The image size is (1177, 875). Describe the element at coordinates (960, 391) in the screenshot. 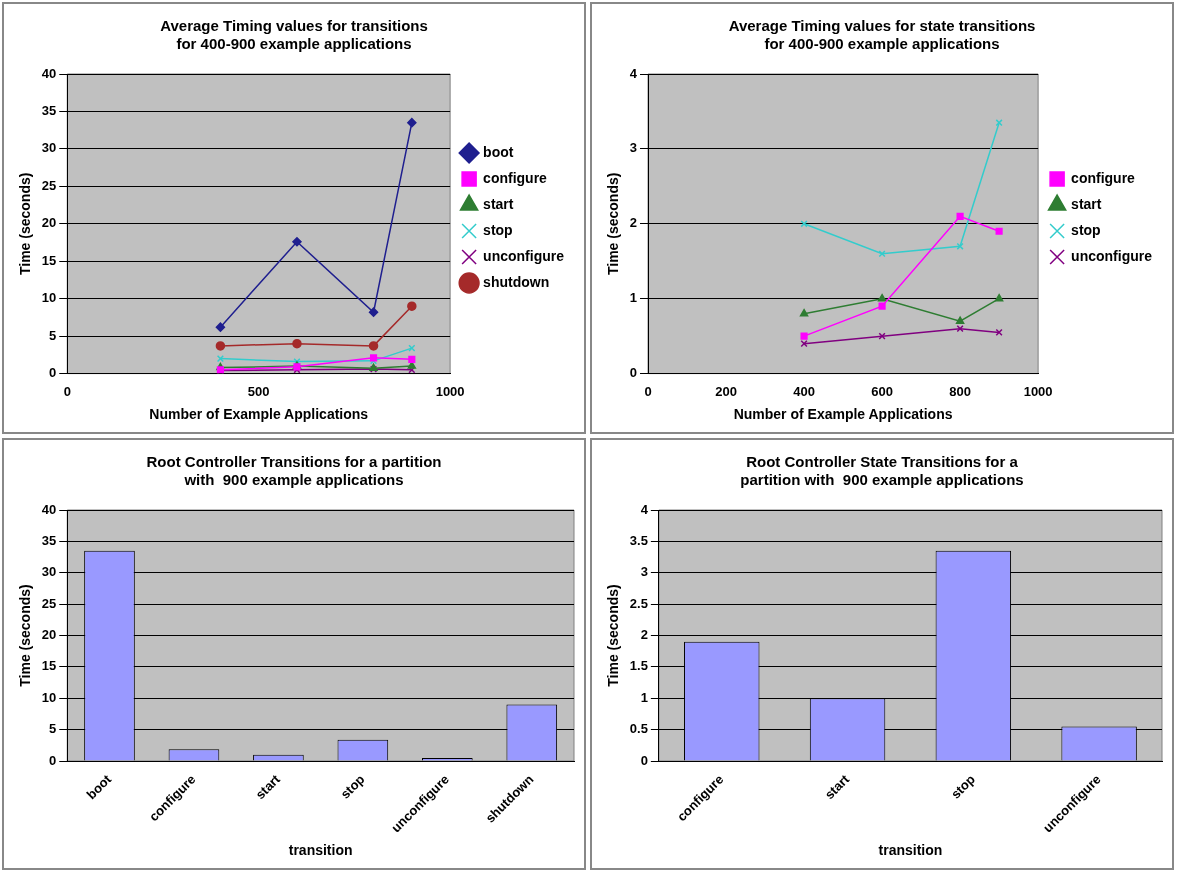

I see `x-tick-label: 800` at that location.